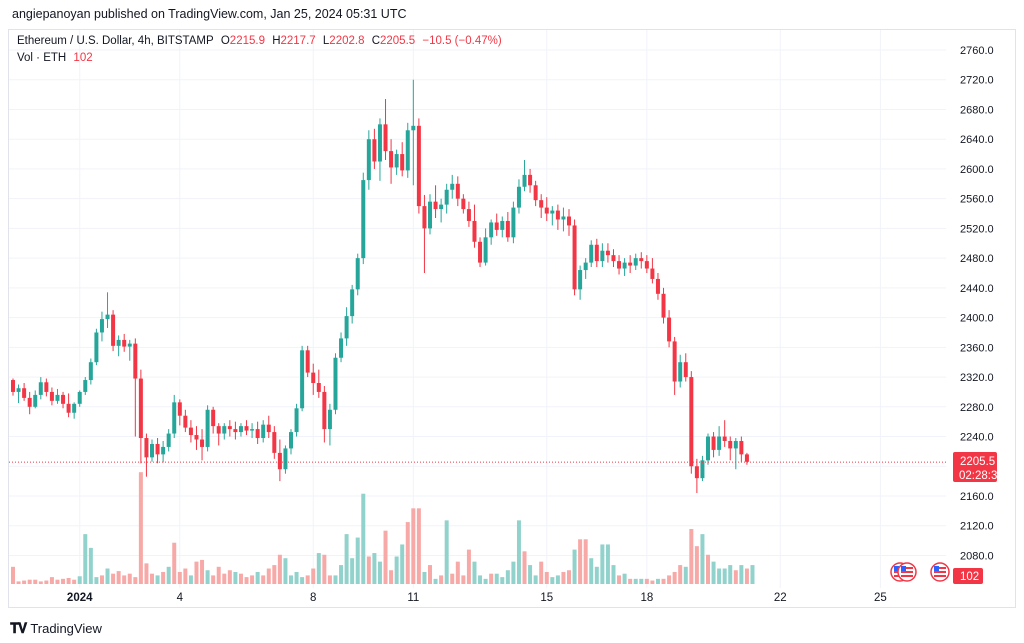  What do you see at coordinates (977, 289) in the screenshot?
I see `price-tick-label: 2440.0` at bounding box center [977, 289].